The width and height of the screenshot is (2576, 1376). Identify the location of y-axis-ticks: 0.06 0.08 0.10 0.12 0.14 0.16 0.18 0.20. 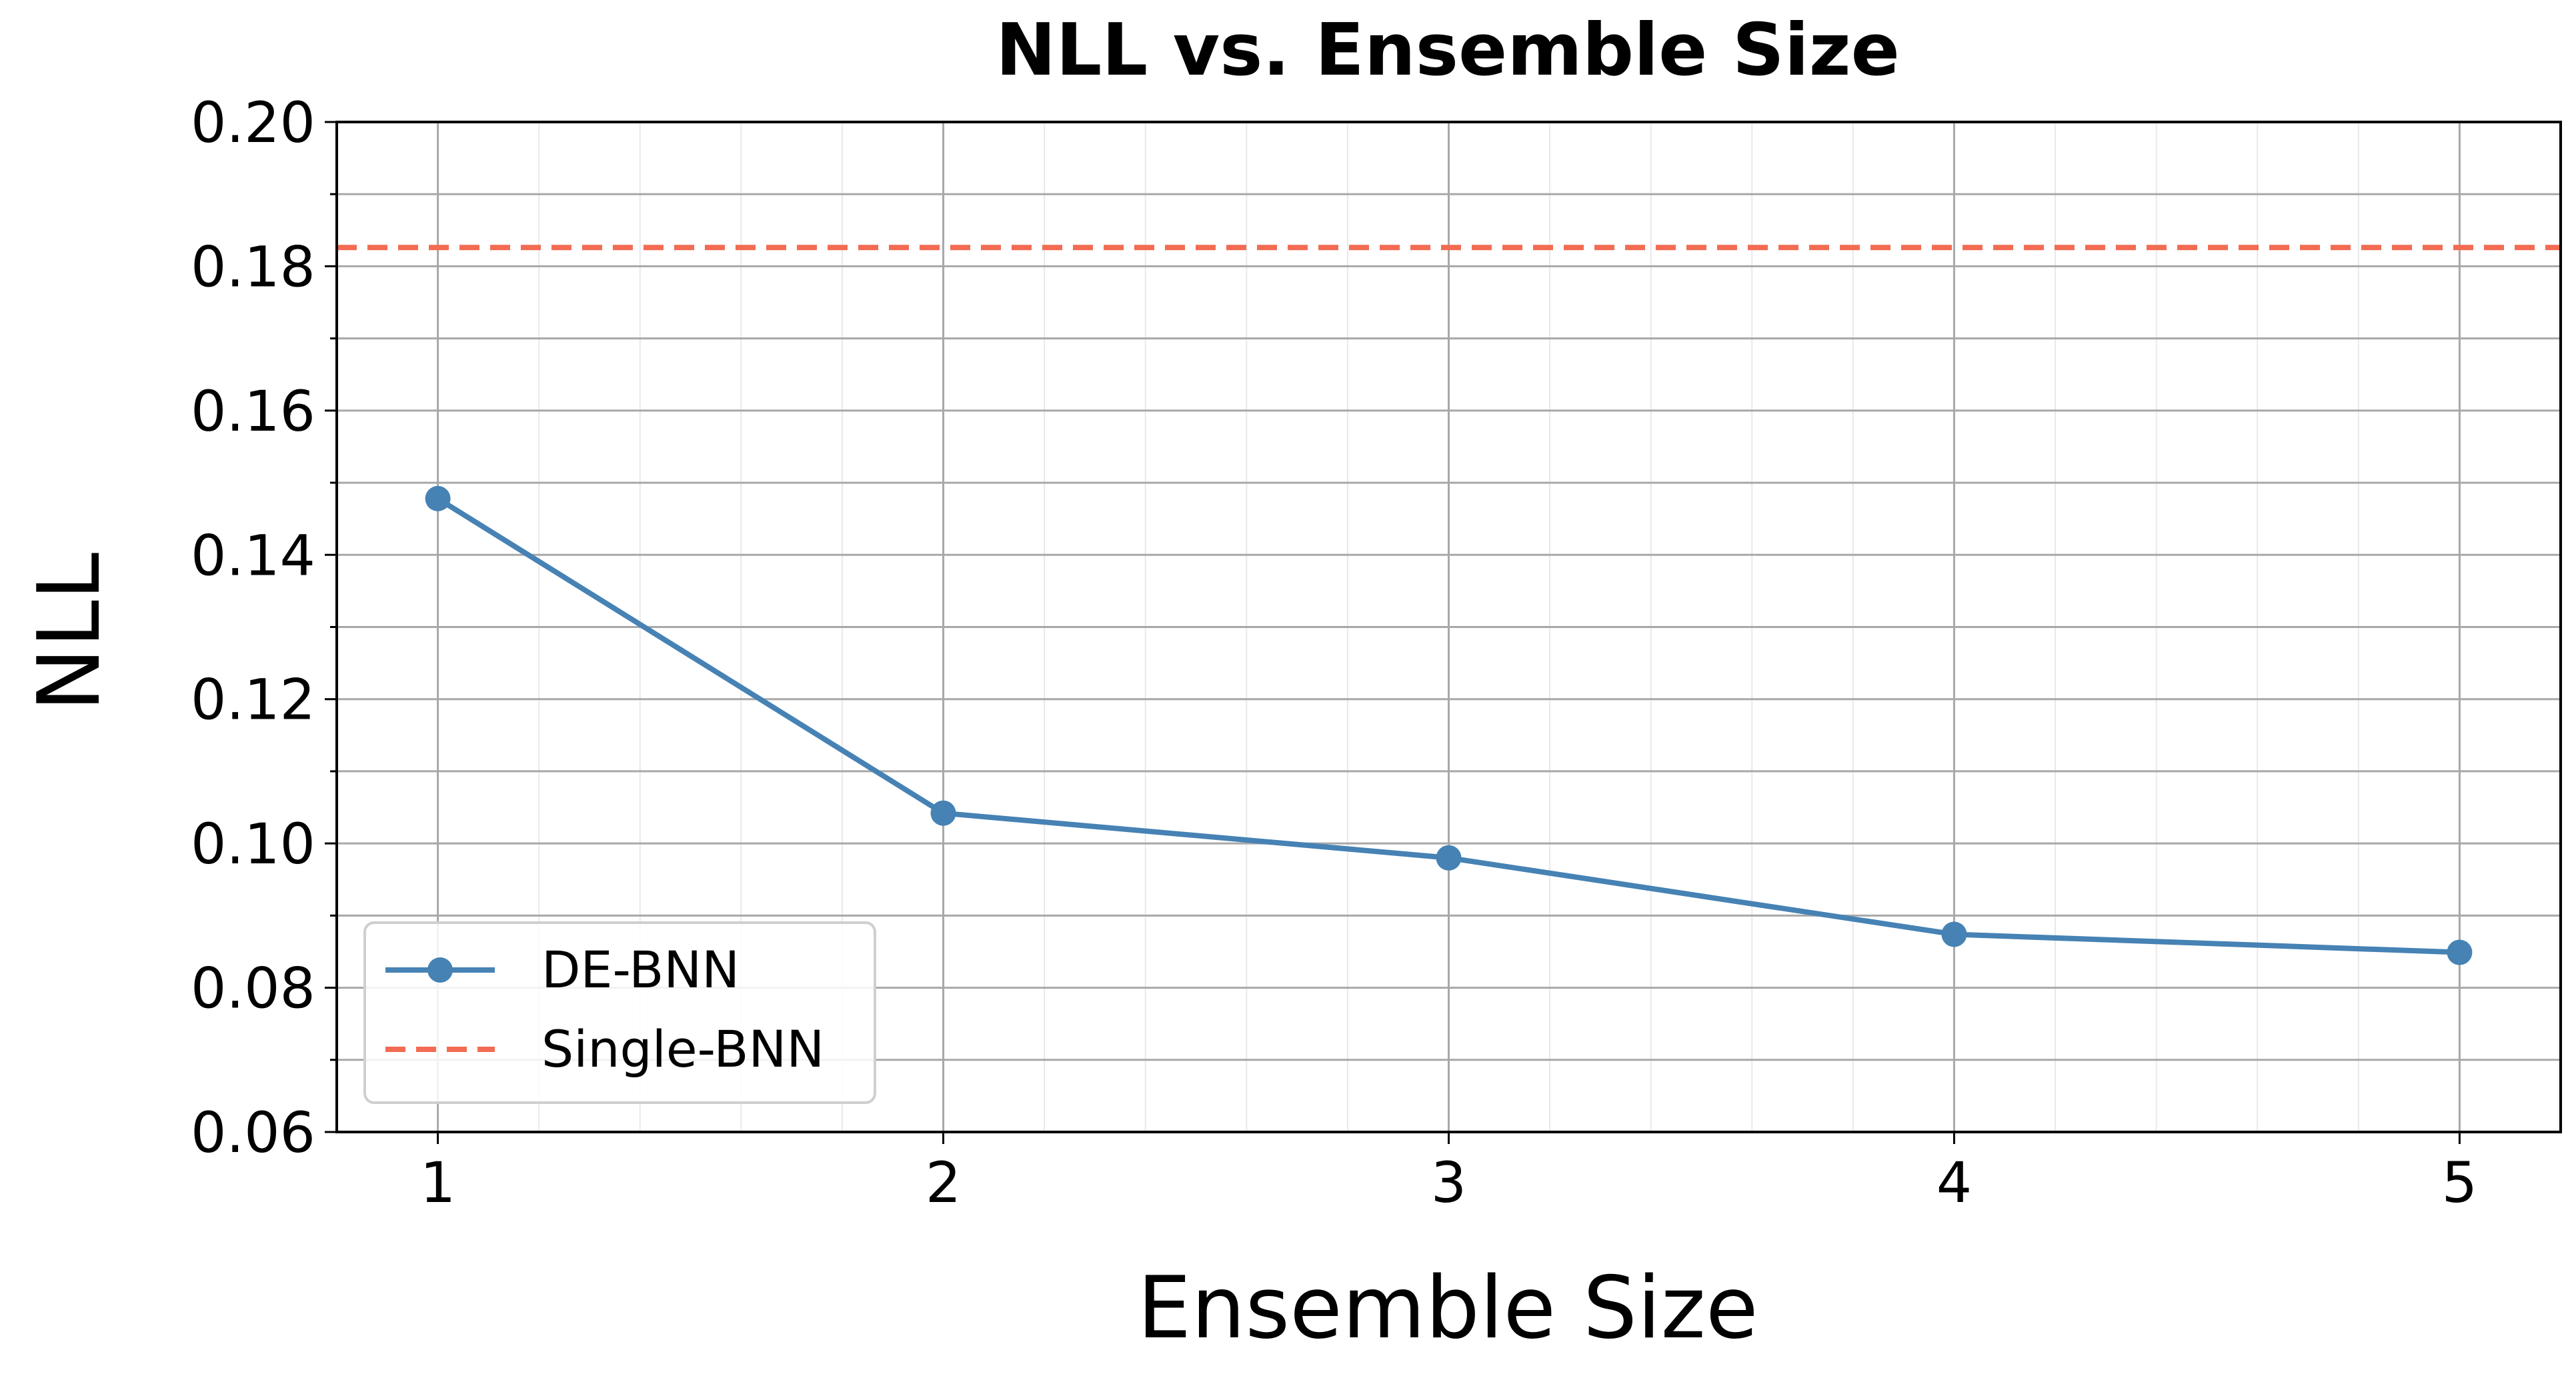
(264, 627).